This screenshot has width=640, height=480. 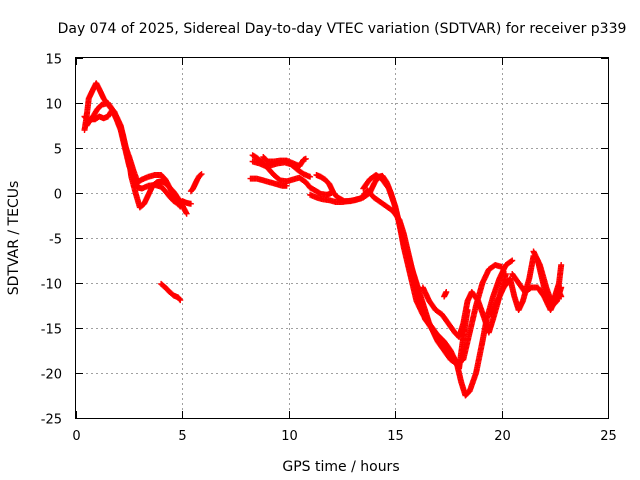 I want to click on x-tick-label: 5, so click(x=182, y=436).